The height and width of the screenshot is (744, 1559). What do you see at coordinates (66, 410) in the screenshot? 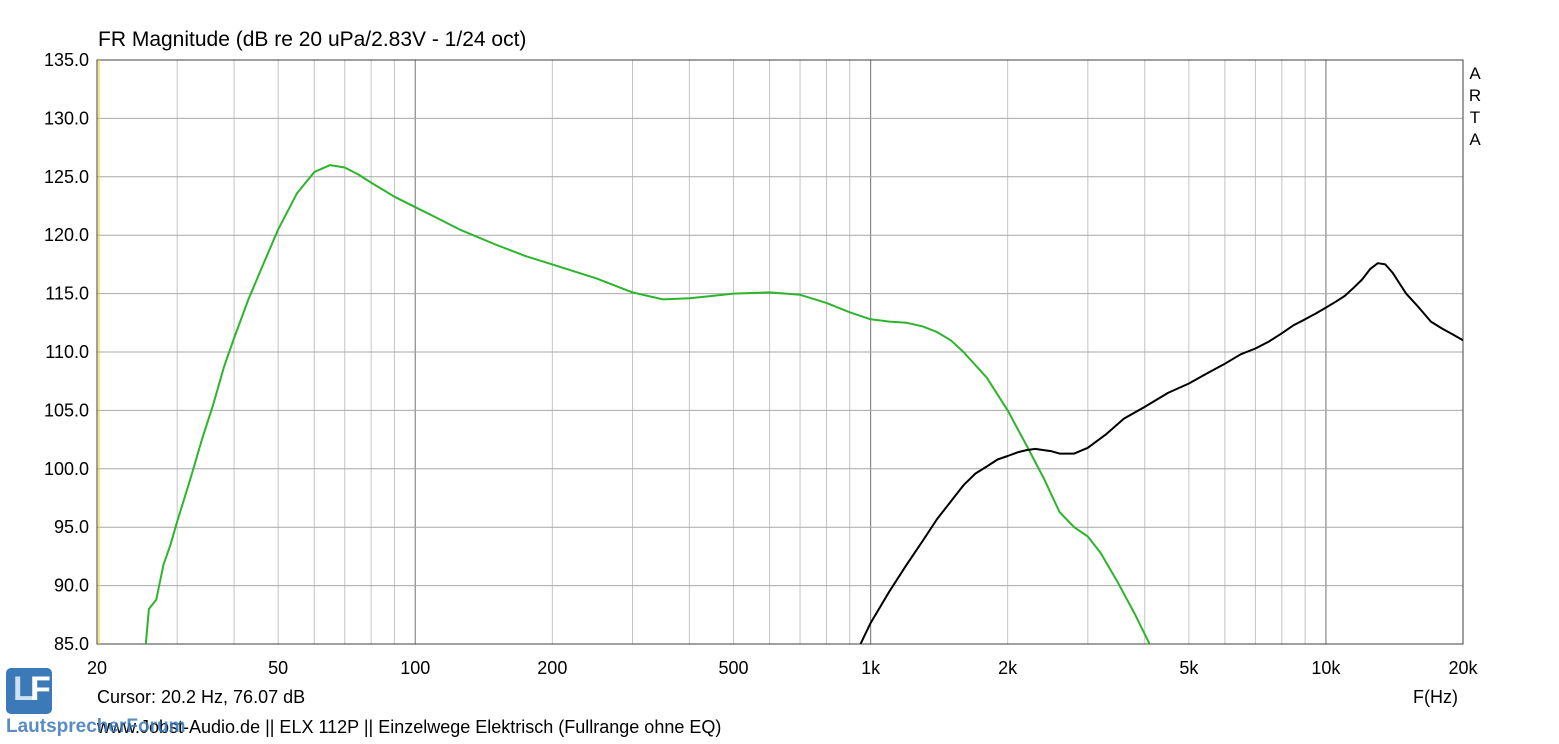
I see `y-tick-label: 105.0` at bounding box center [66, 410].